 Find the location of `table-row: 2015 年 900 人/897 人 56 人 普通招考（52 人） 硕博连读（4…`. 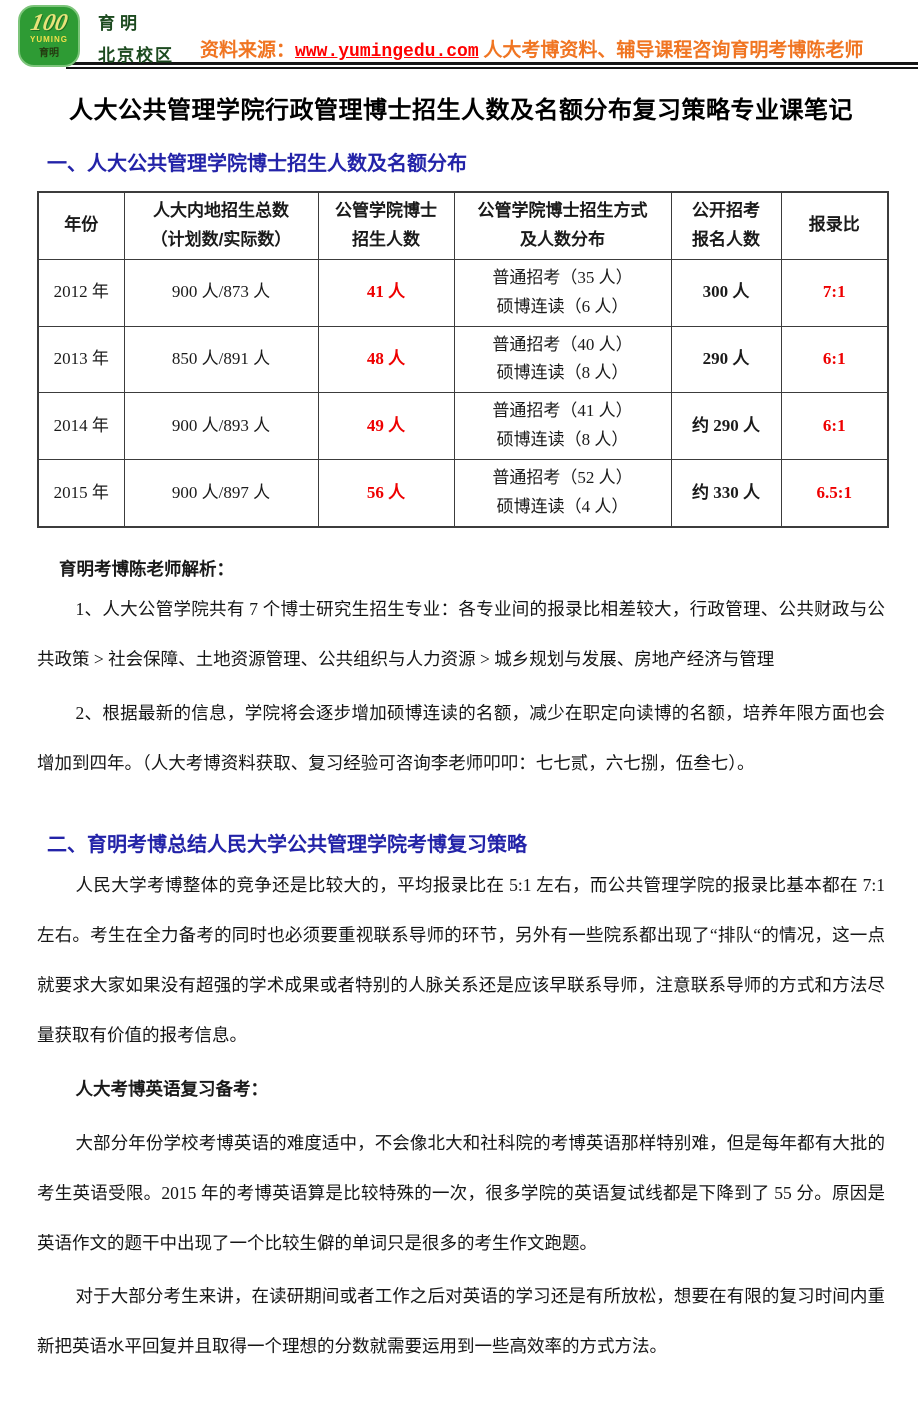

table-row: 2015 年 900 人/897 人 56 人 普通招考（52 人） 硕博连读（4… is located at coordinates (463, 493).